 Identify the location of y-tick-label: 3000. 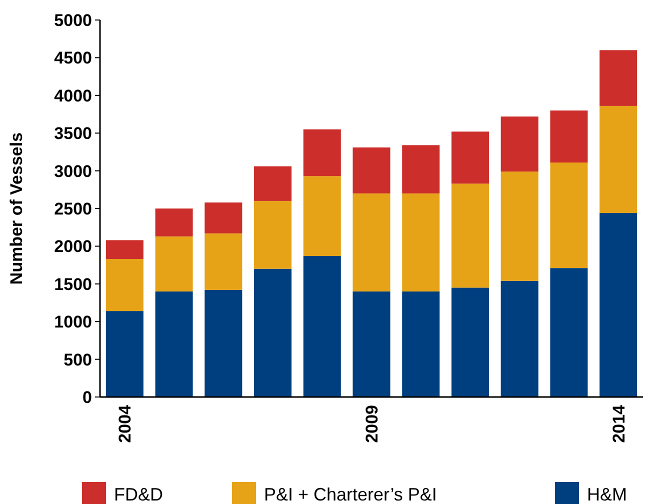
(73, 171).